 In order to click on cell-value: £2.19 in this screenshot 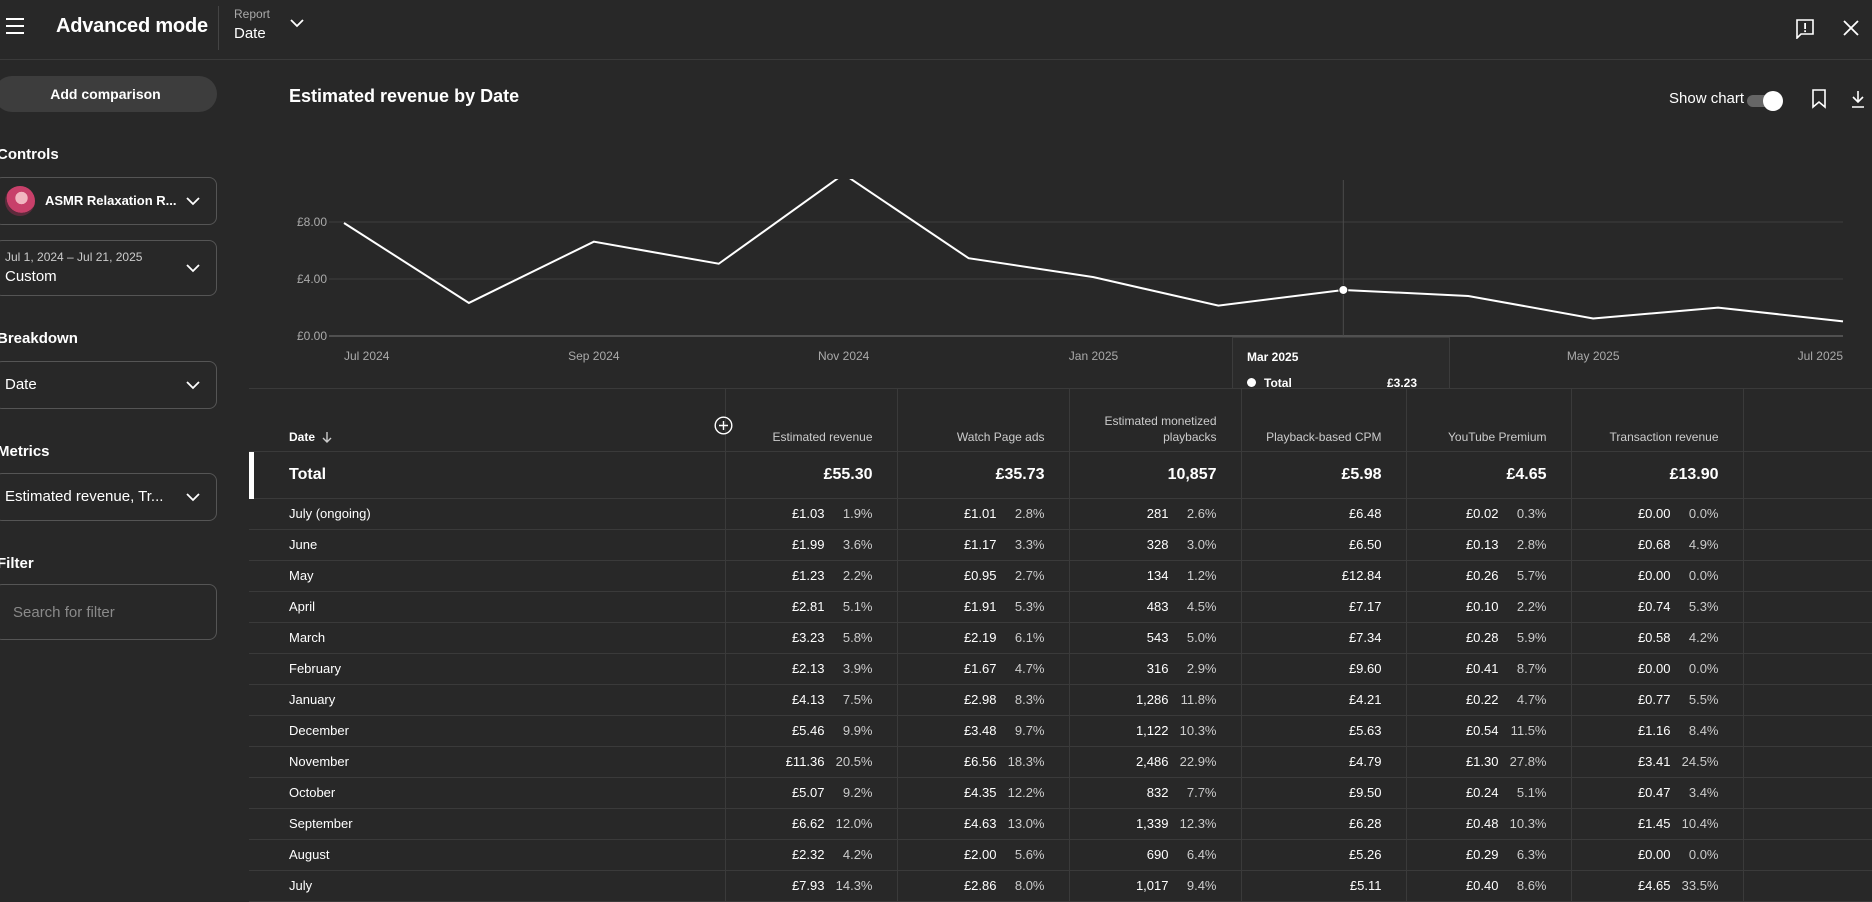, I will do `click(980, 637)`.